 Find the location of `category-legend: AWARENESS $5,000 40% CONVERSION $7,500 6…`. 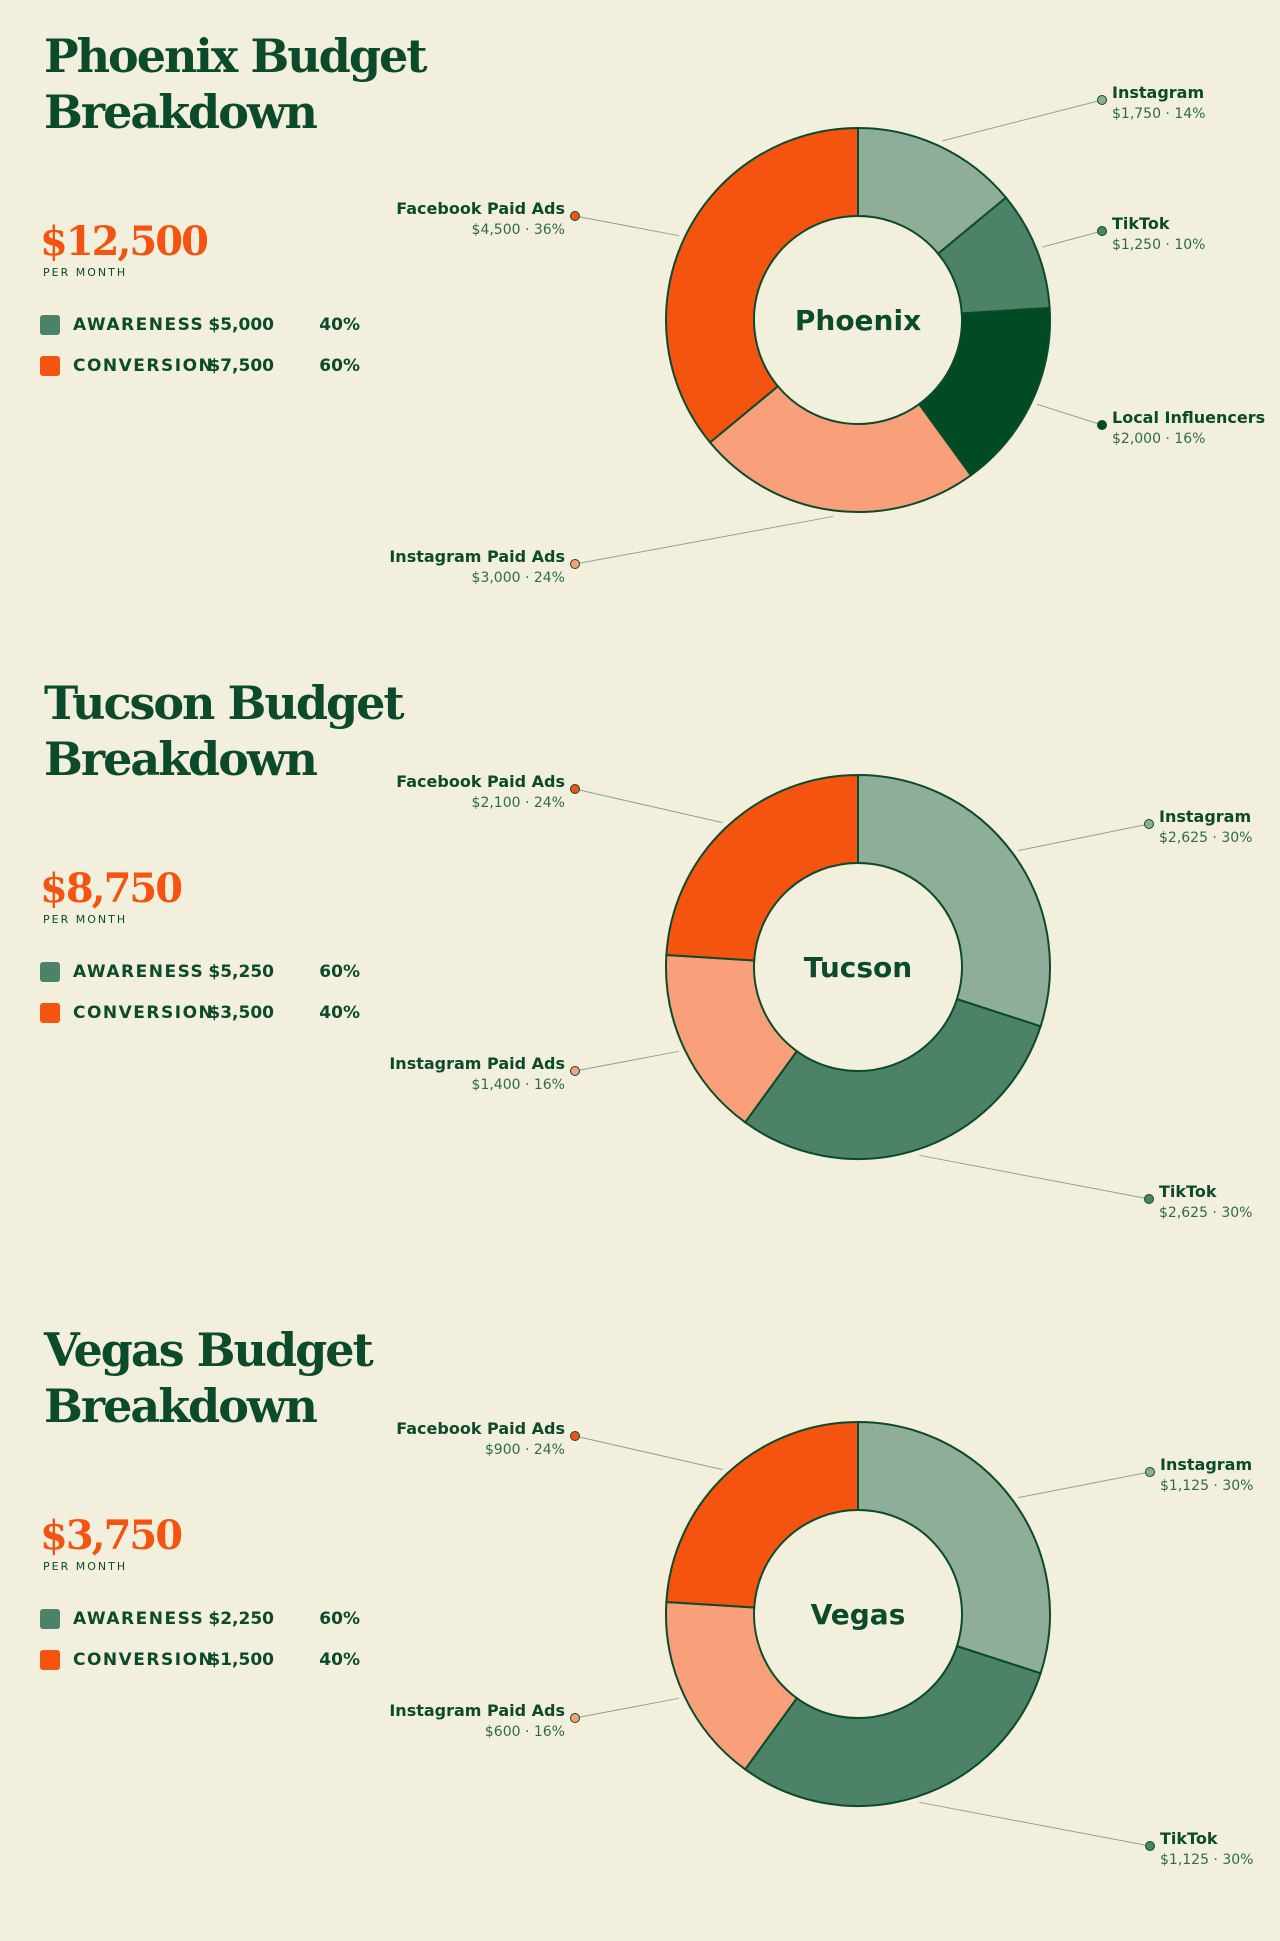

category-legend: AWARENESS $5,000 40% CONVERSION $7,500 6… is located at coordinates (200, 354).